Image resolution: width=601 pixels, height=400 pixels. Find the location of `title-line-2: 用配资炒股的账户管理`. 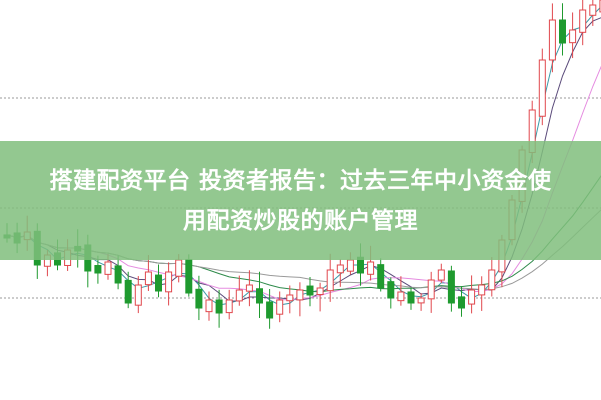

title-line-2: 用配资炒股的账户管理 is located at coordinates (300, 220).